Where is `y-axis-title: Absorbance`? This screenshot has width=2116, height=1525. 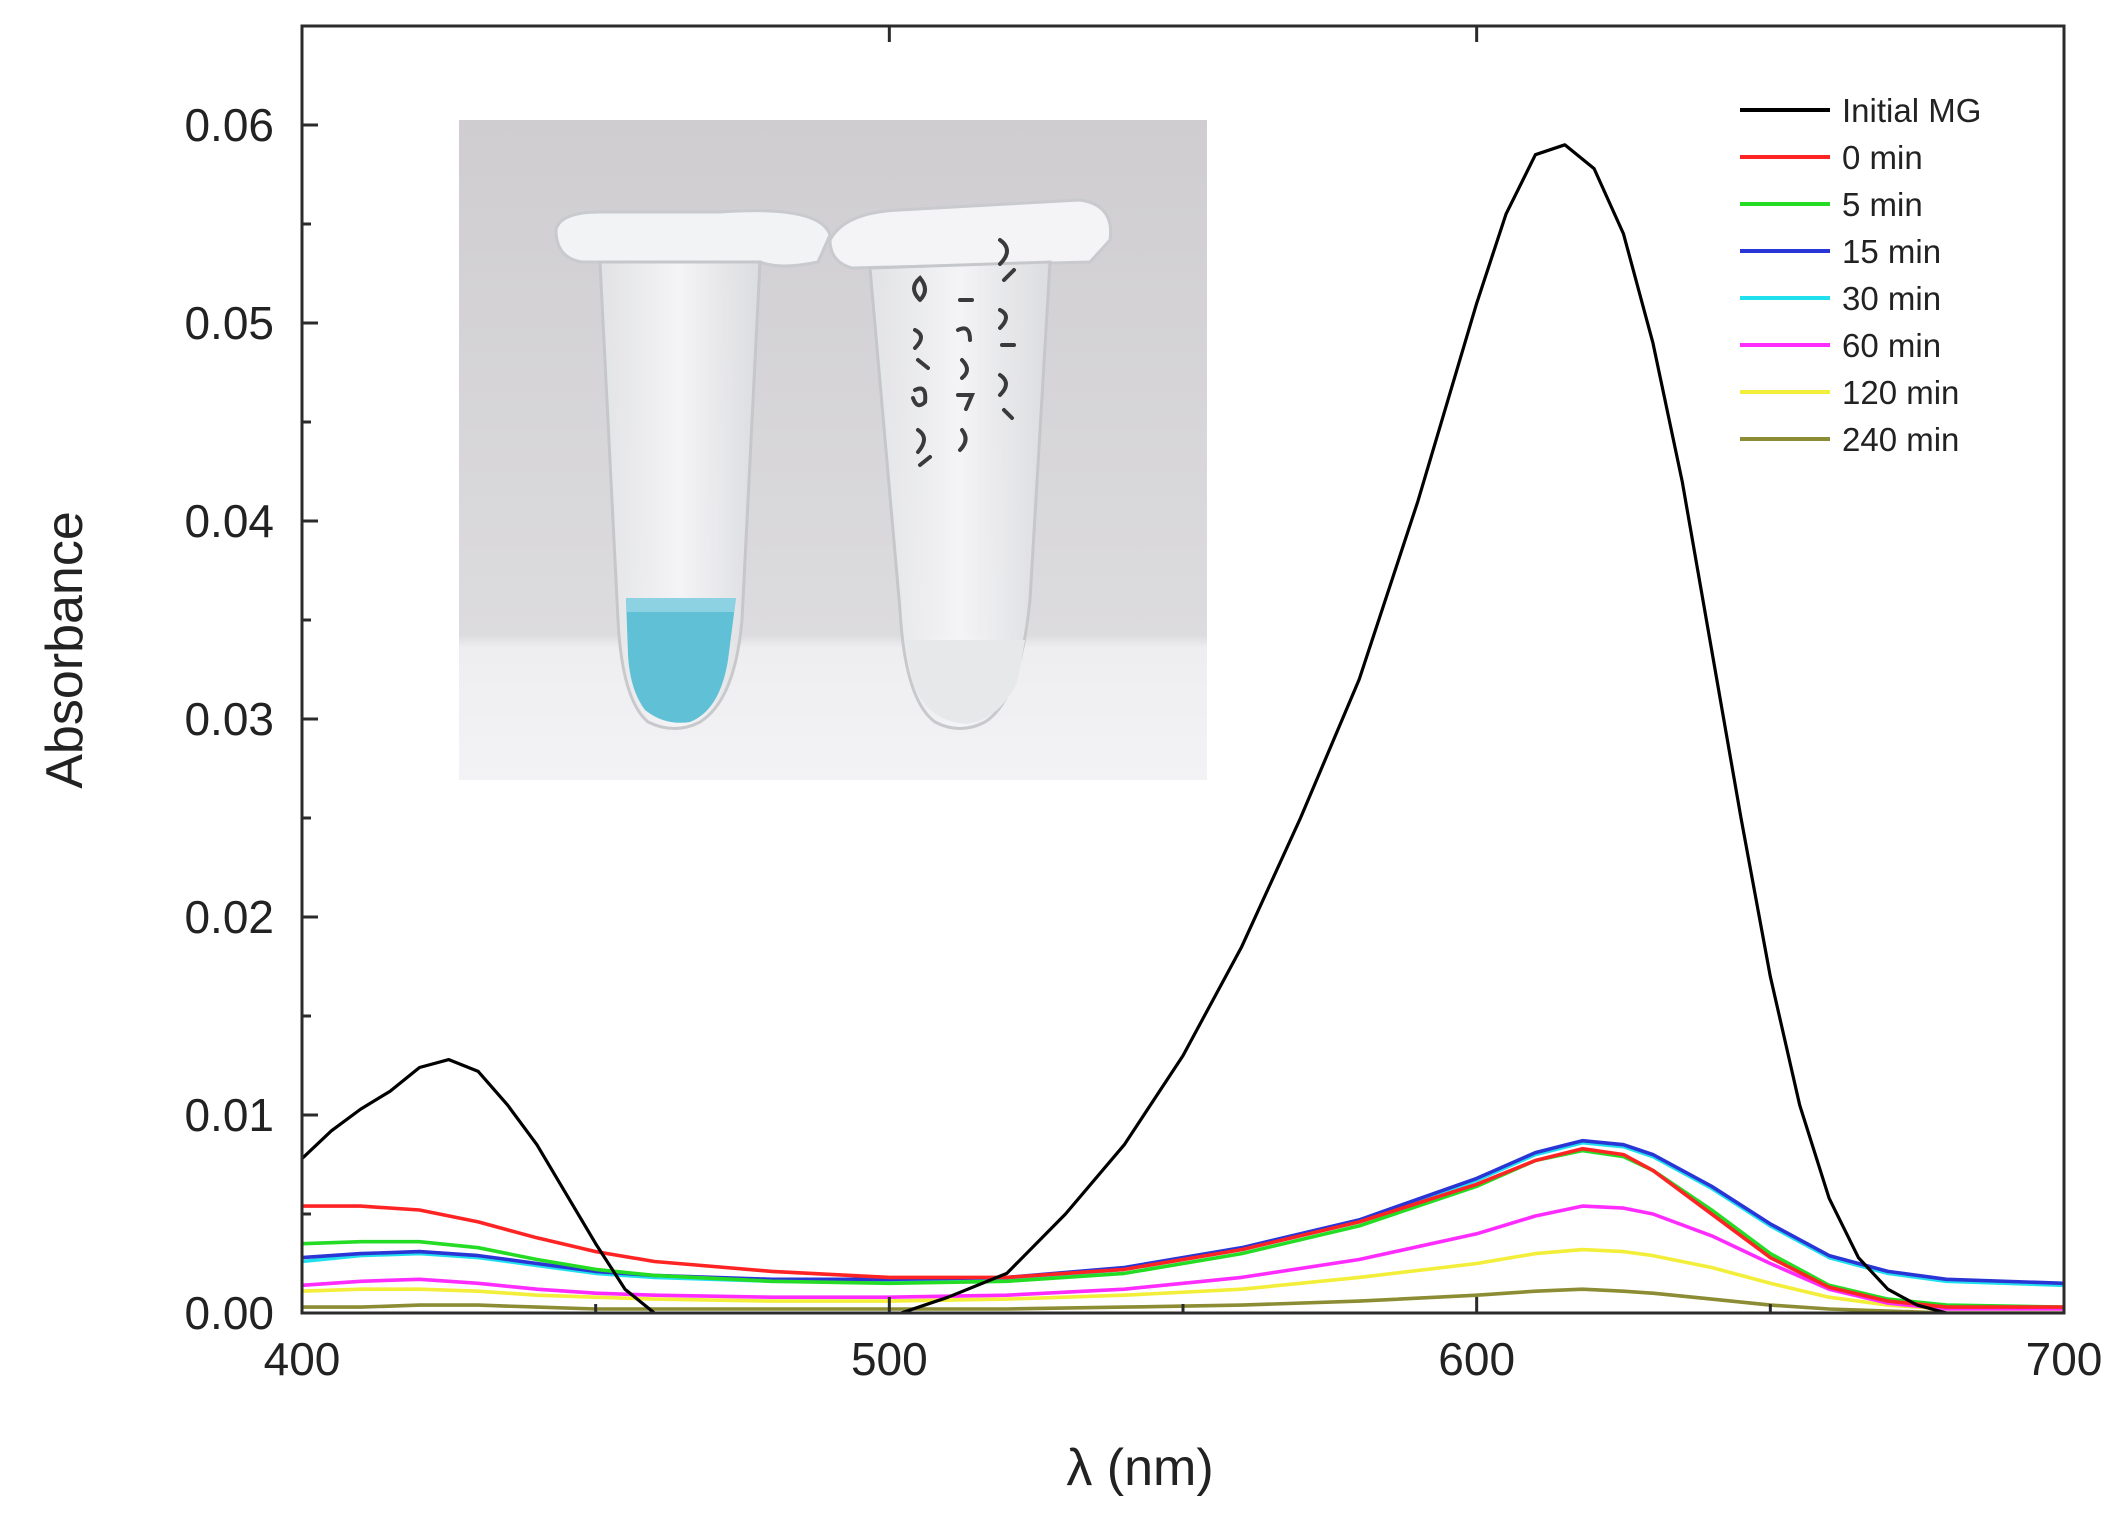 y-axis-title: Absorbance is located at coordinates (65, 650).